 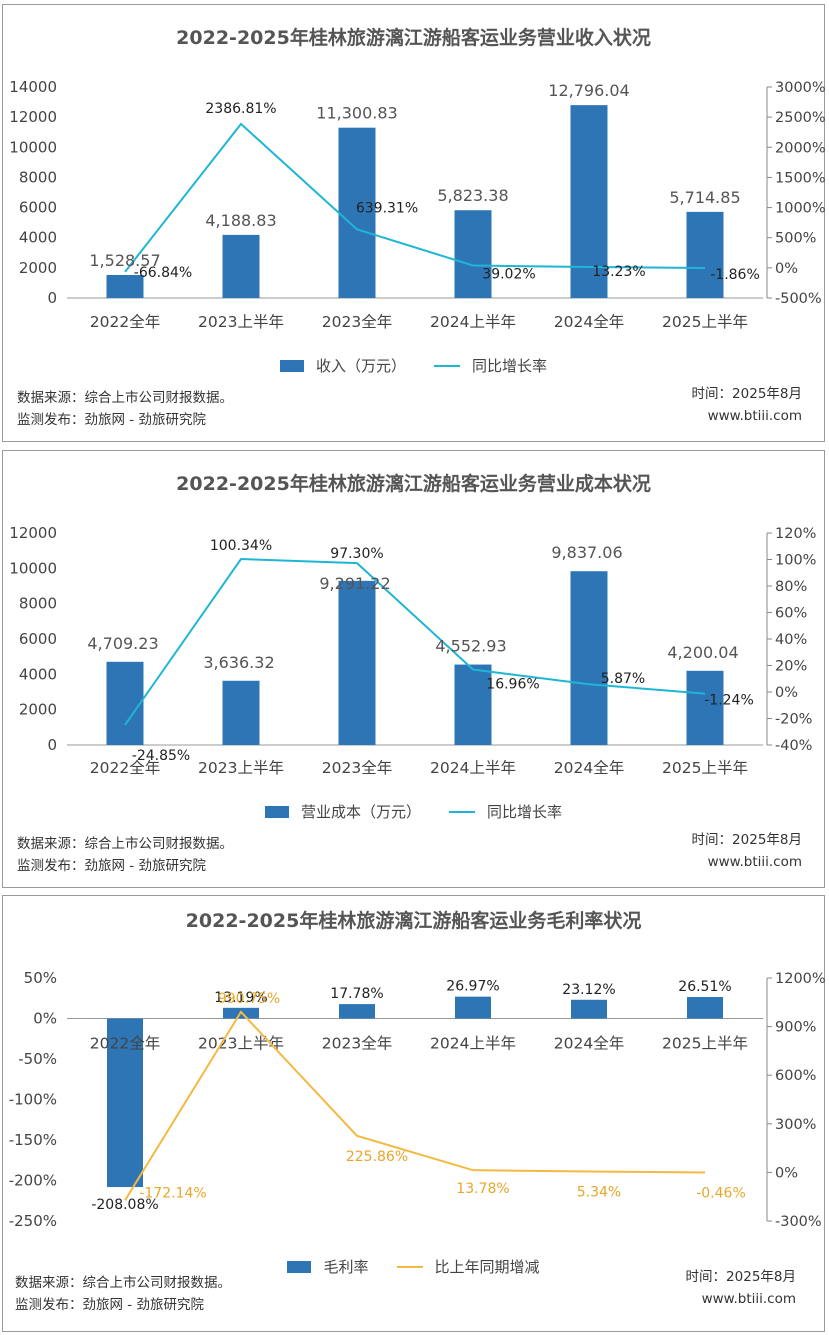 I want to click on y-left-tick-label: 50%, so click(x=40, y=978).